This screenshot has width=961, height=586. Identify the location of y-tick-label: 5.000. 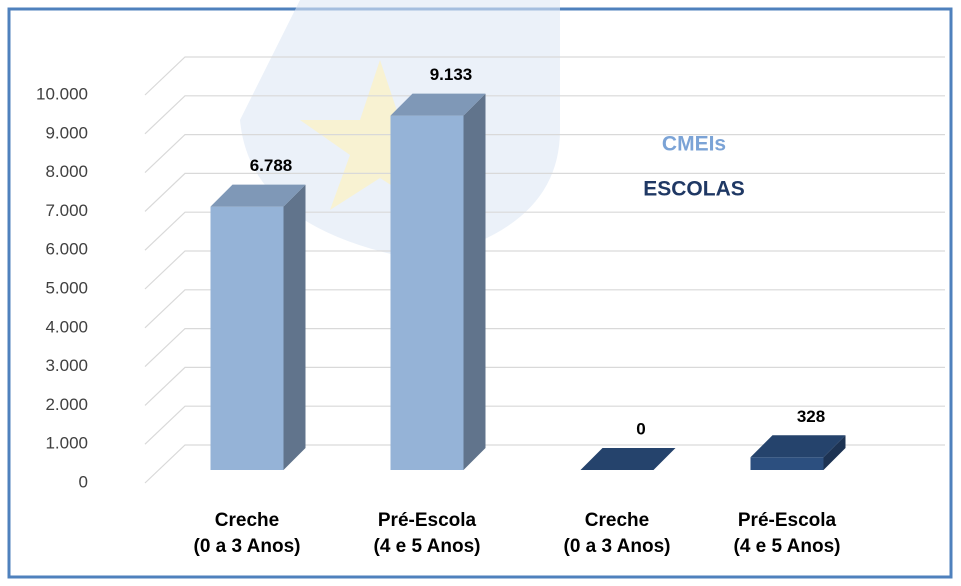
(66, 287).